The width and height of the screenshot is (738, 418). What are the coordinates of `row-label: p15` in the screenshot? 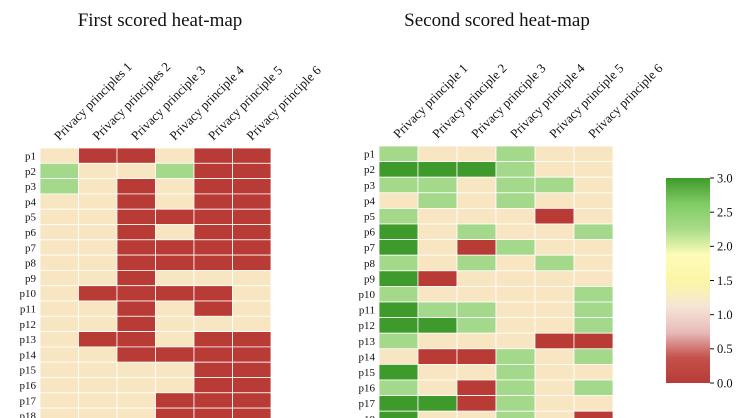 It's located at (28, 371).